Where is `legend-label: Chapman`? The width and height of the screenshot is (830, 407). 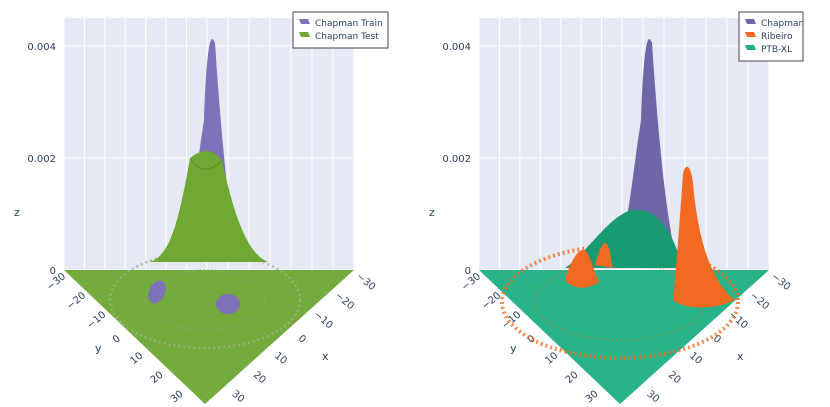 legend-label: Chapman is located at coordinates (782, 24).